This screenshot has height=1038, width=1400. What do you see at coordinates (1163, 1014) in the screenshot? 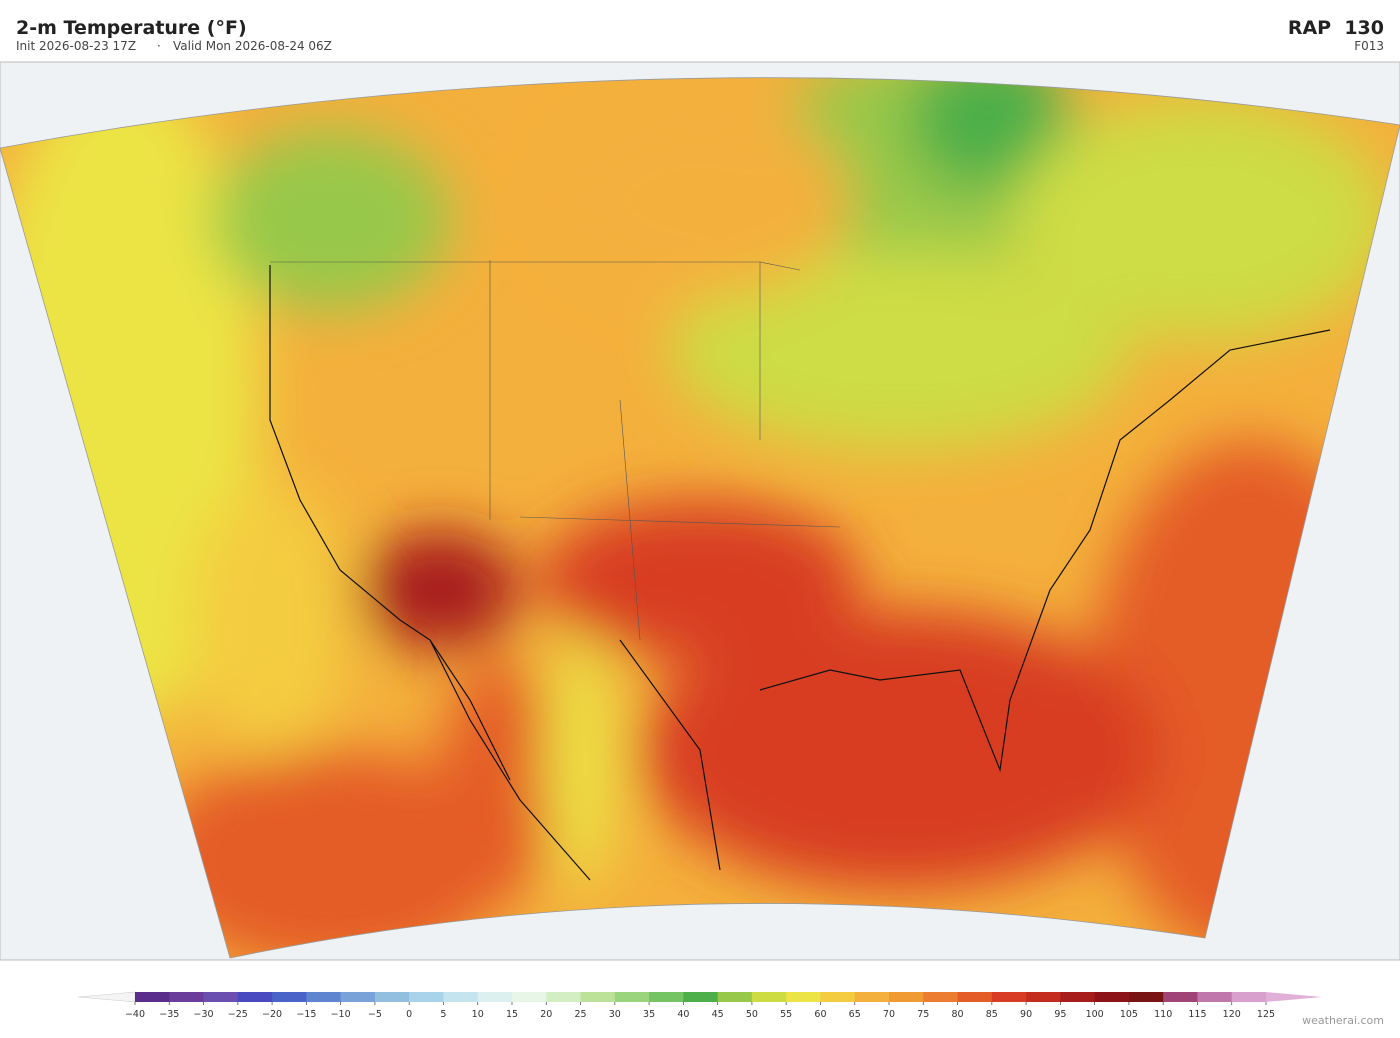
I see `colorbar-tick-label: 110` at bounding box center [1163, 1014].